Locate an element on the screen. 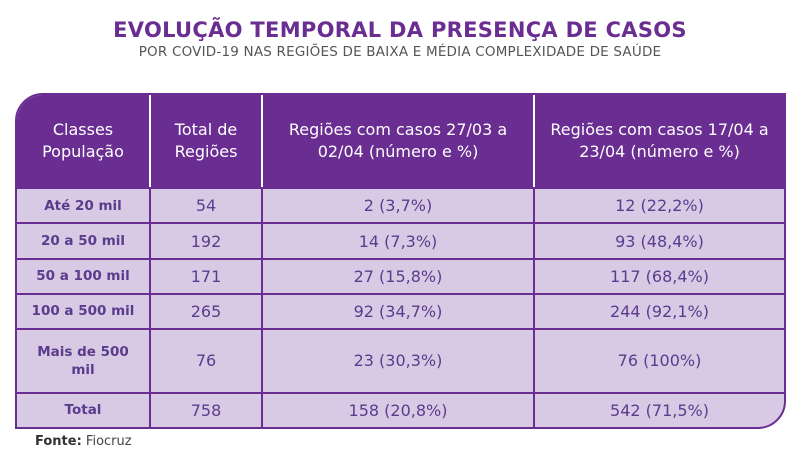 This screenshot has width=800, height=461. cell-total: 54 is located at coordinates (207, 205).